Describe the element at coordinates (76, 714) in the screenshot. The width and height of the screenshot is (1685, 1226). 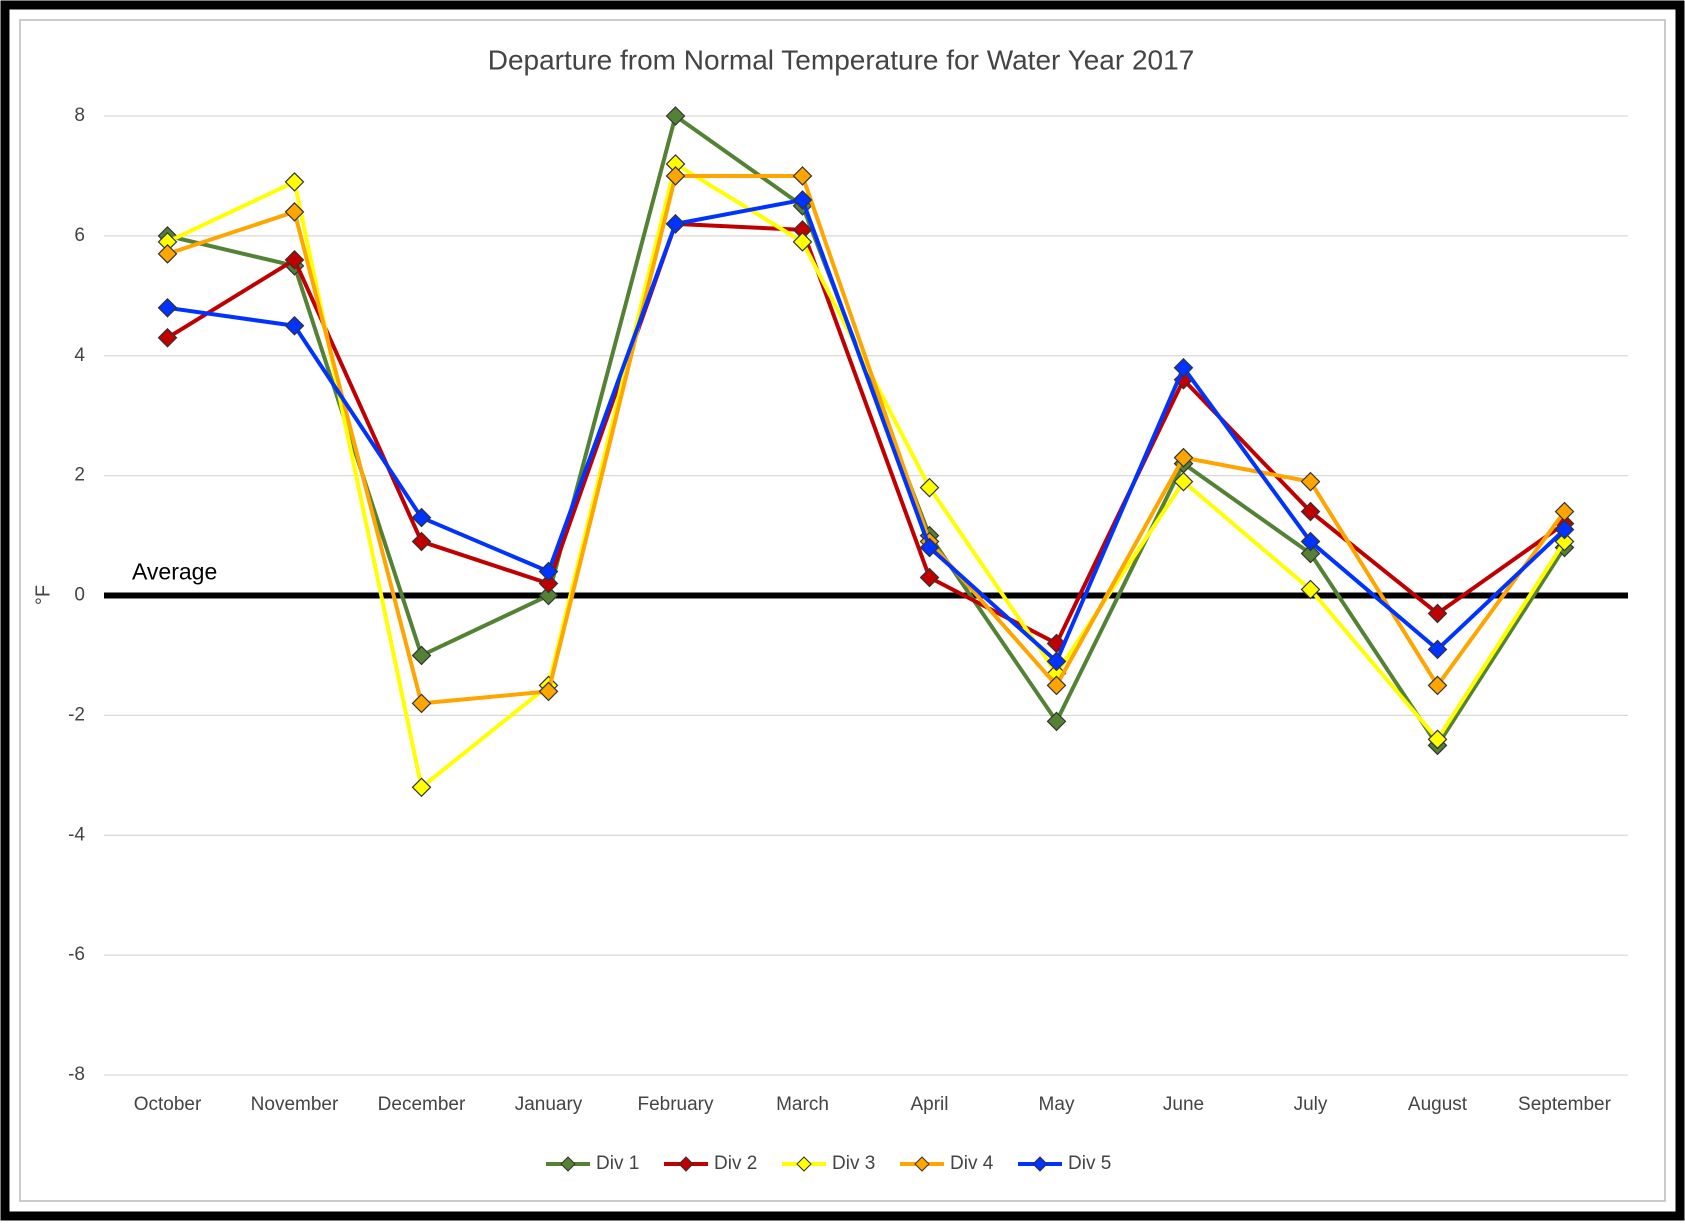
I see `y-tick-label: -2` at that location.